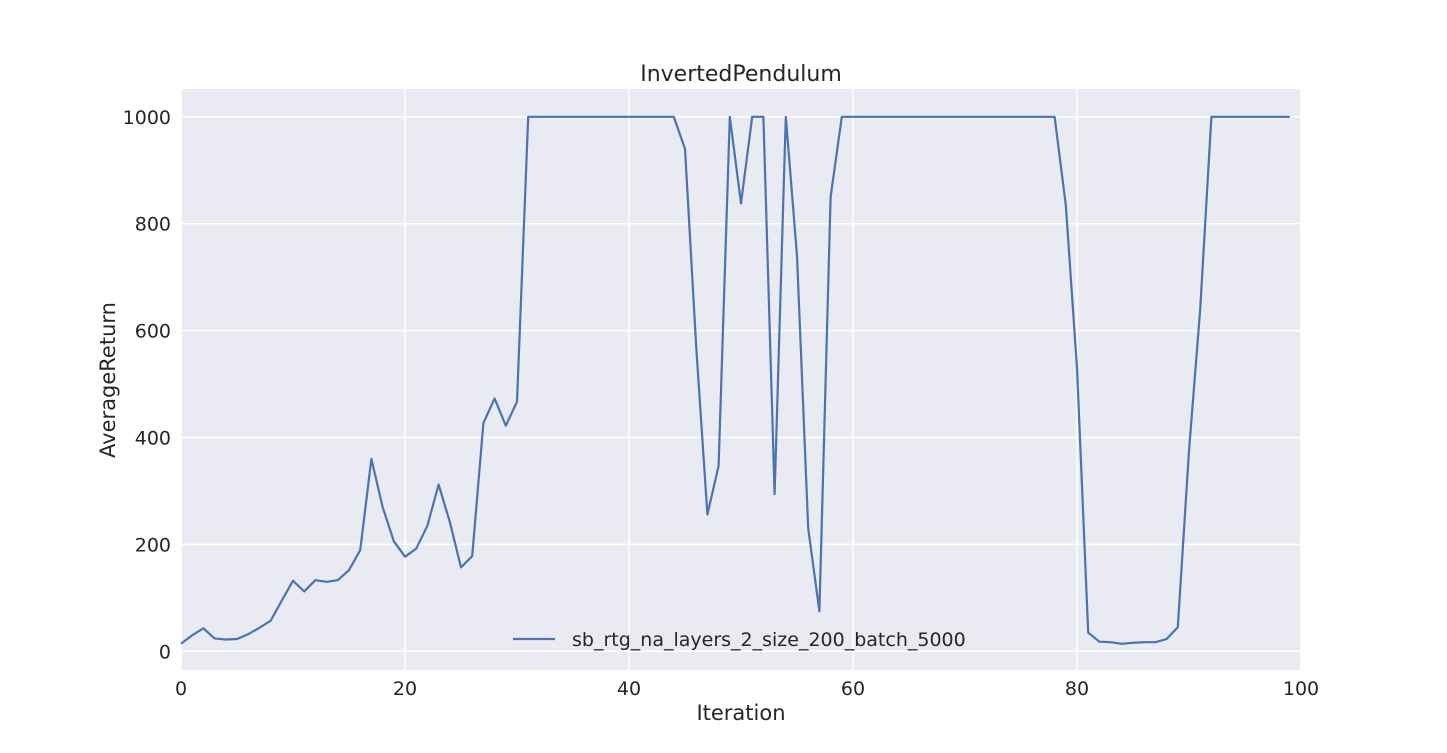  I want to click on x-axis-ticks: 0 20 40 60 80 100, so click(747, 689).